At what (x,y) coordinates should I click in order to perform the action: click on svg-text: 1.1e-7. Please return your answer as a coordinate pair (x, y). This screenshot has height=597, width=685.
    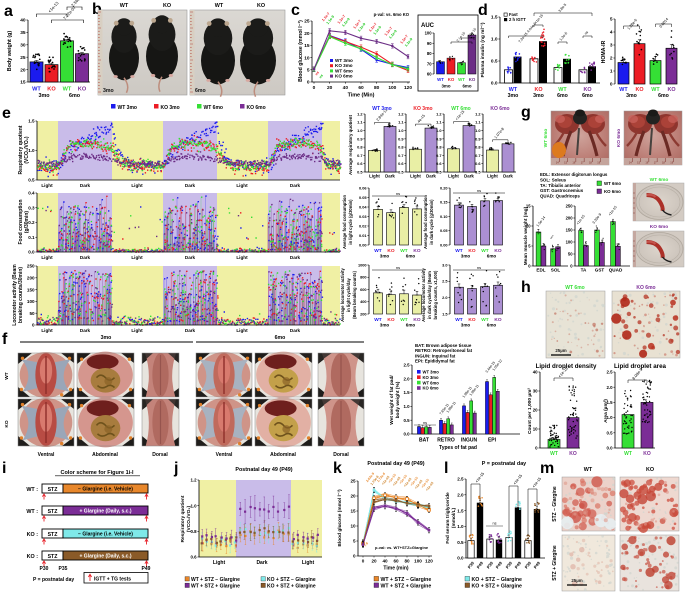
    Looking at the image, I should click on (325, 17).